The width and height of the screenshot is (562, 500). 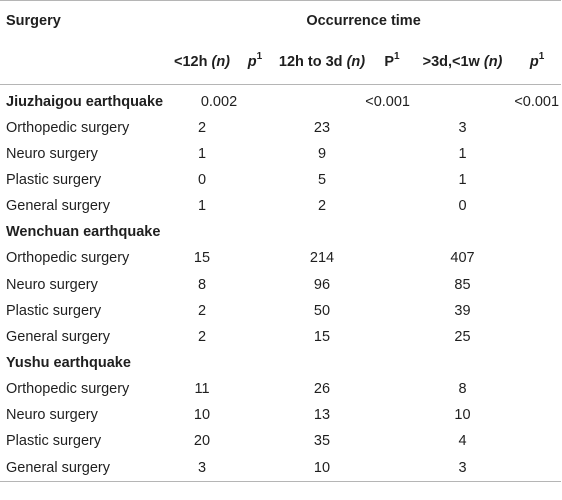 What do you see at coordinates (462, 441) in the screenshot?
I see `cell-3d-1w: 4` at bounding box center [462, 441].